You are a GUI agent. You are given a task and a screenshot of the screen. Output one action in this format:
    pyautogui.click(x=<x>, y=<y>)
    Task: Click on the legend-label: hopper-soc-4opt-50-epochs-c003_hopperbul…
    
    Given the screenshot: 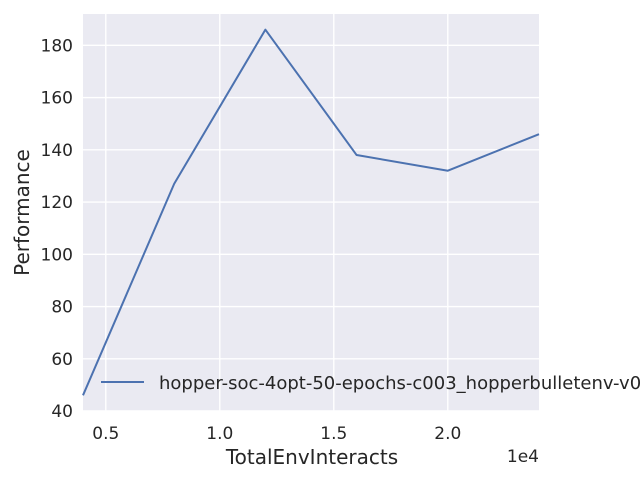 What is the action you would take?
    pyautogui.click(x=399, y=383)
    